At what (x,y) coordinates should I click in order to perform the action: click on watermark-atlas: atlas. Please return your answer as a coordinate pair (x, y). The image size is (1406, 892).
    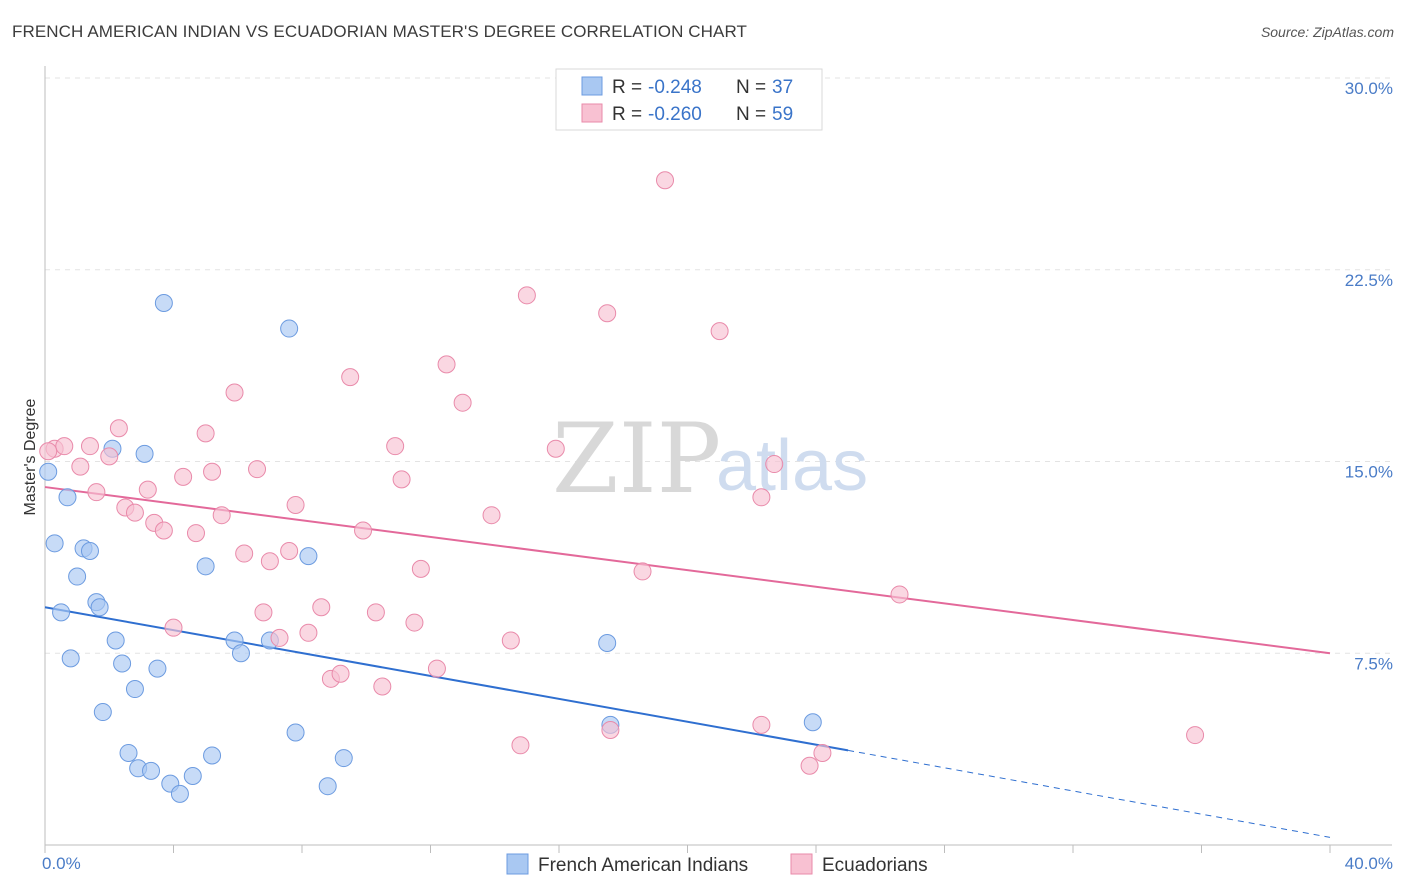
    Looking at the image, I should click on (792, 466).